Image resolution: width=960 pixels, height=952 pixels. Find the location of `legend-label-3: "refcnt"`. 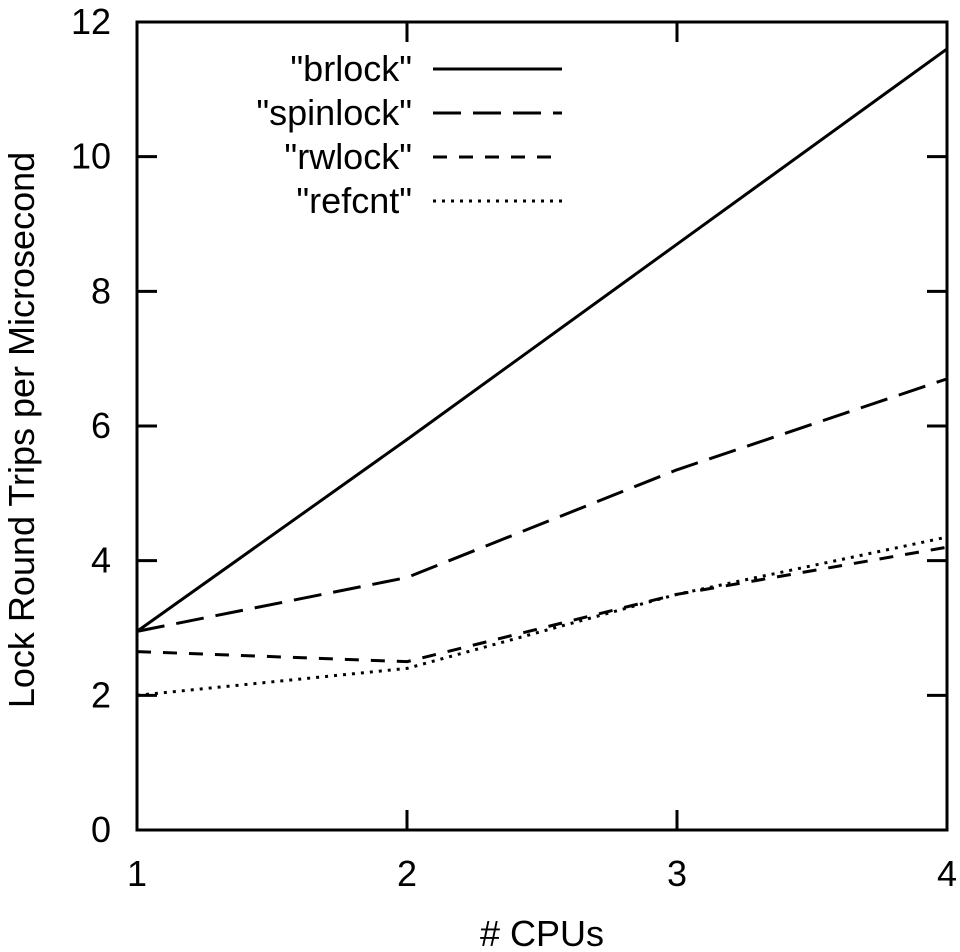

legend-label-3: "refcnt" is located at coordinates (354, 200).